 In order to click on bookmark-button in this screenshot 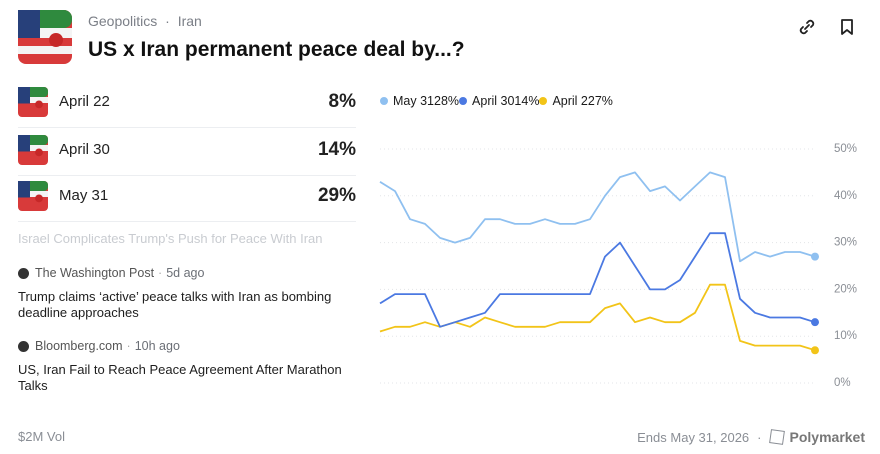, I will do `click(847, 27)`.